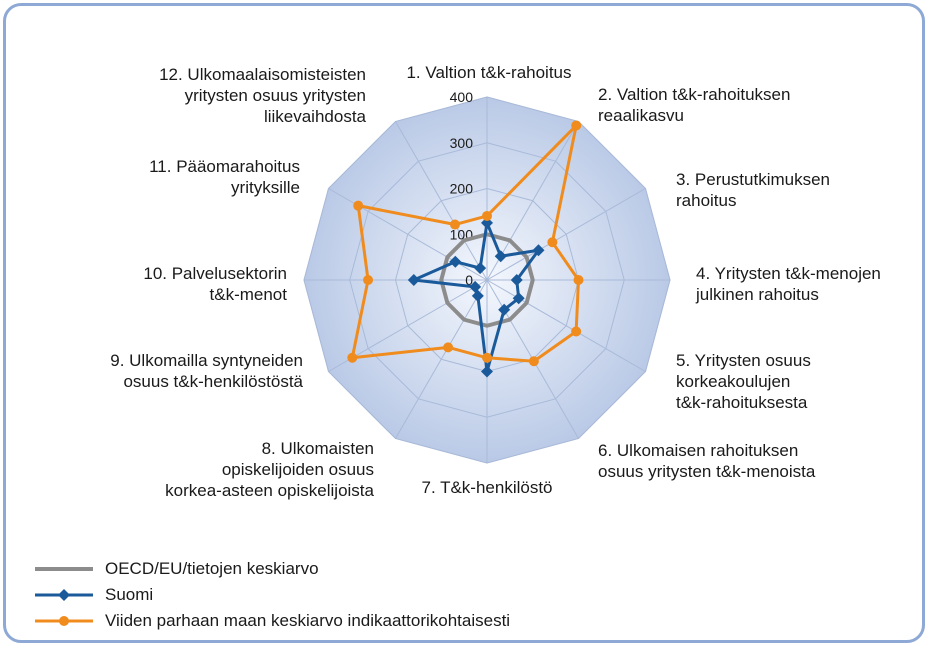 The image size is (932, 650). Describe the element at coordinates (213, 381) in the screenshot. I see `indicator-label-line: osuus t&k-henkilöstöstä` at that location.